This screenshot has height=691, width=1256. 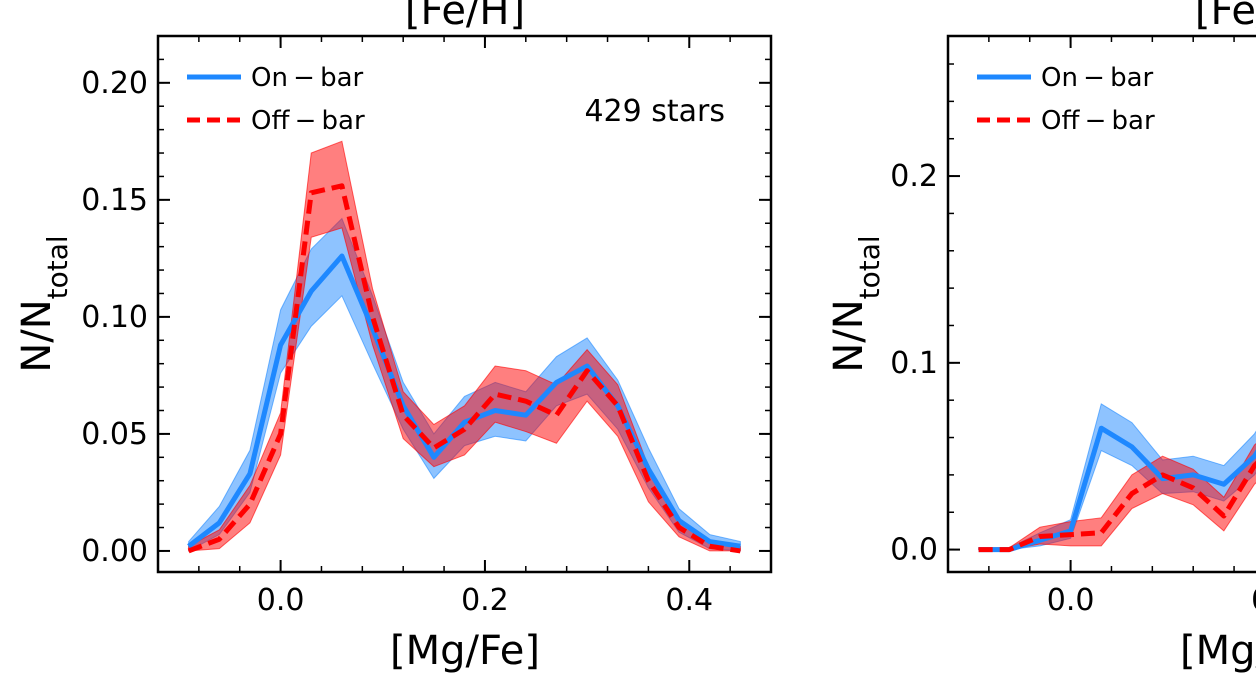 What do you see at coordinates (914, 363) in the screenshot?
I see `y-tick-label: 0.1` at bounding box center [914, 363].